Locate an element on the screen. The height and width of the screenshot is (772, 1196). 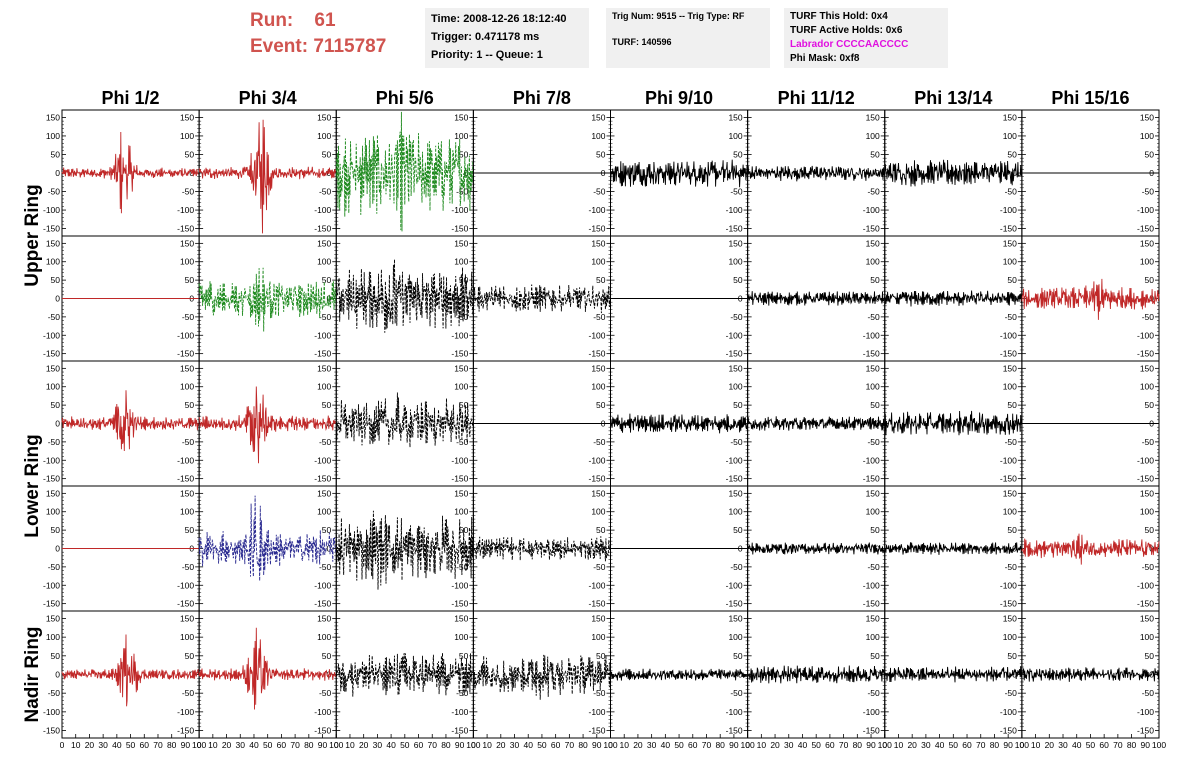
x-tick-label: 0 is located at coordinates (1022, 745).